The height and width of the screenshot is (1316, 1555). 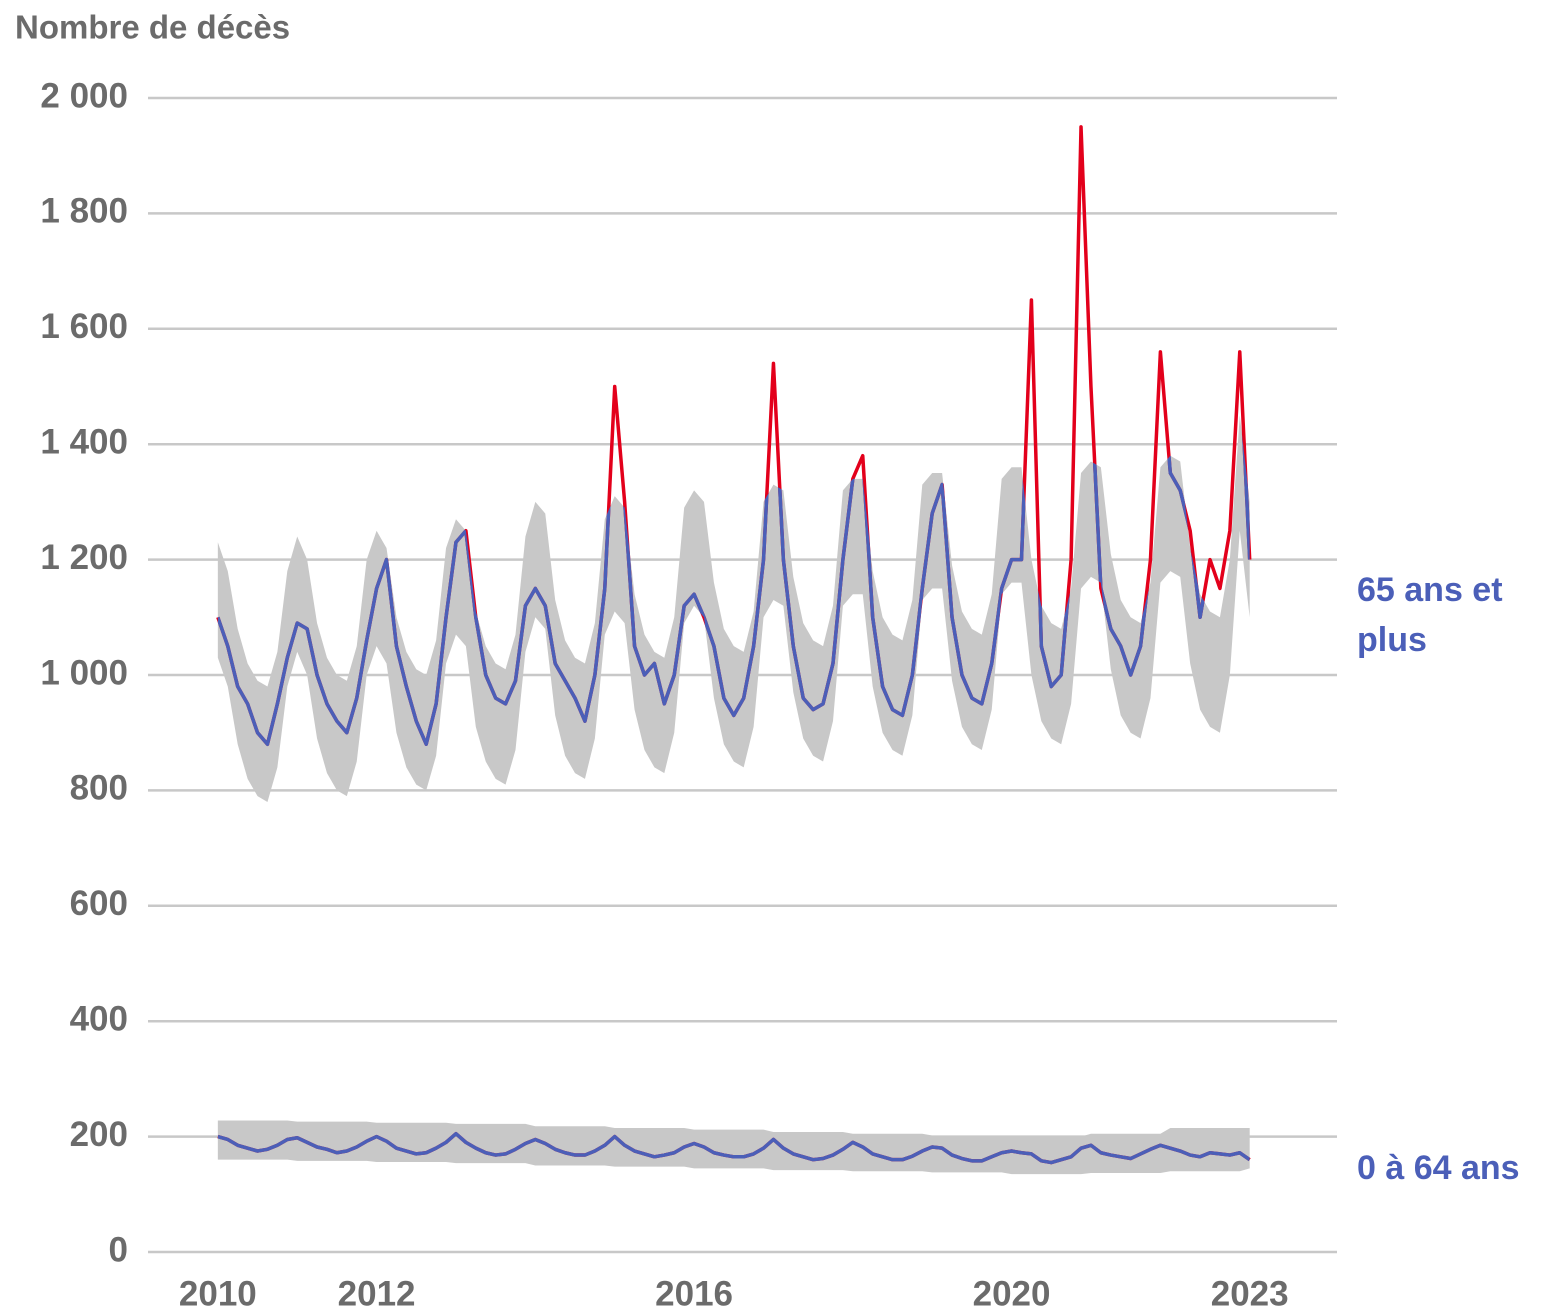 I want to click on series-label: 0 à 64 ans, so click(x=1438, y=1168).